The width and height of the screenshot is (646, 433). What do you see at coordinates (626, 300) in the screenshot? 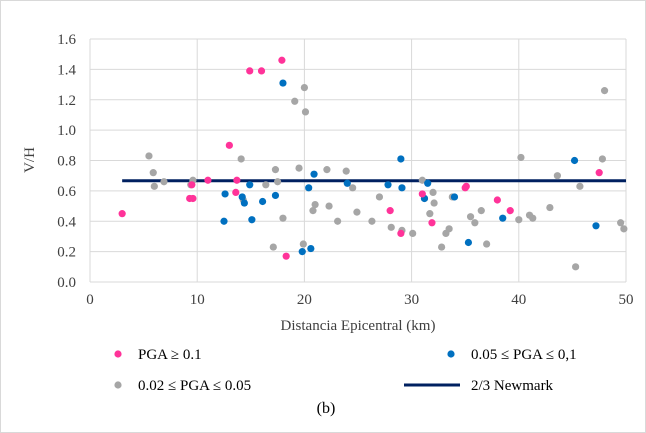
I see `x-tick-label: 50` at bounding box center [626, 300].